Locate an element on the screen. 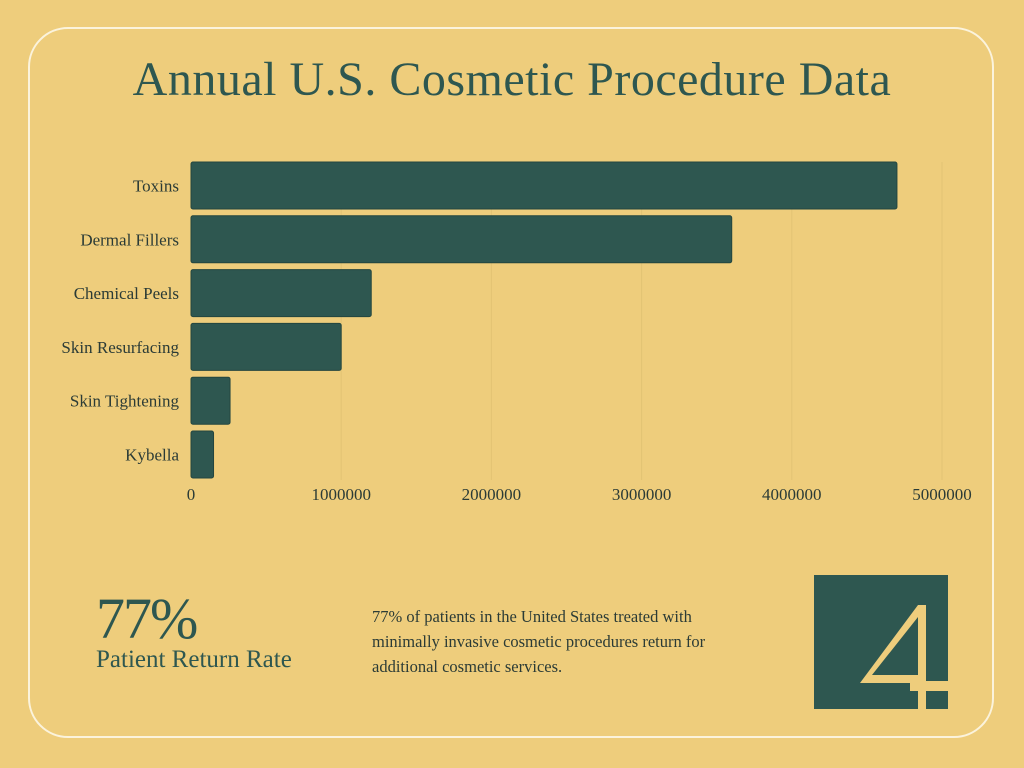 The height and width of the screenshot is (768, 1024). x-tick-label: 0 is located at coordinates (191, 494).